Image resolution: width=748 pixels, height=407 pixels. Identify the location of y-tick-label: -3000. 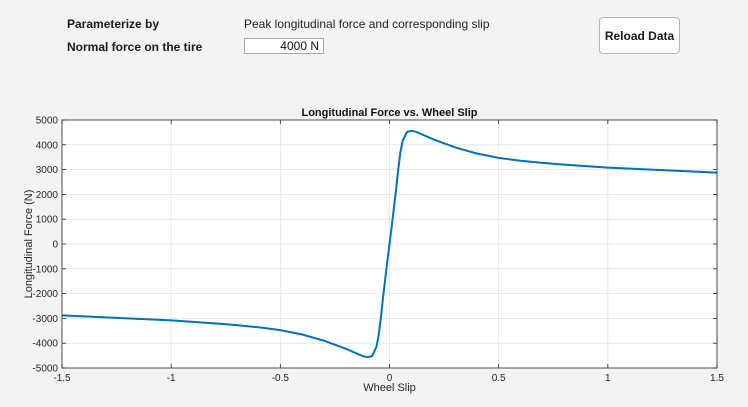
(45, 319).